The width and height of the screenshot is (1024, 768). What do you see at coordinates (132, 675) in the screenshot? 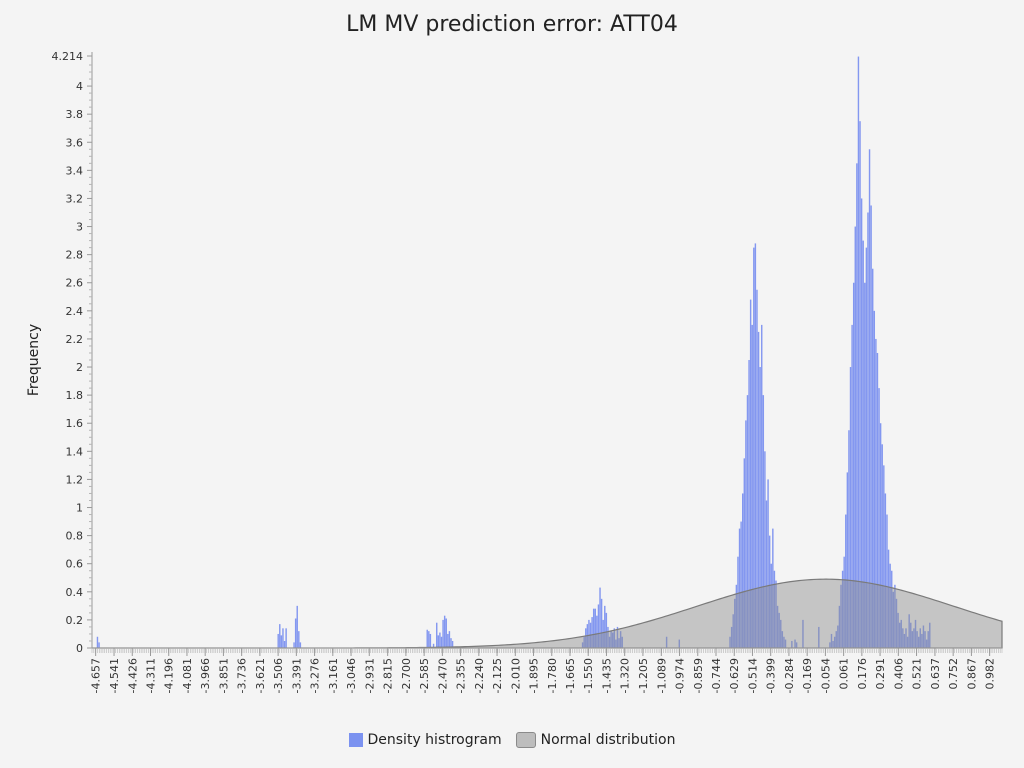
I see `x-tick-label: -4.426` at bounding box center [132, 675].